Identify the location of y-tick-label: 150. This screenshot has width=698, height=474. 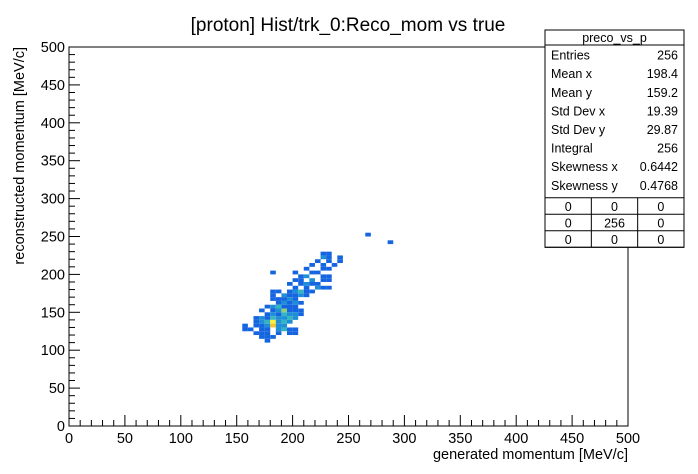
(53, 313).